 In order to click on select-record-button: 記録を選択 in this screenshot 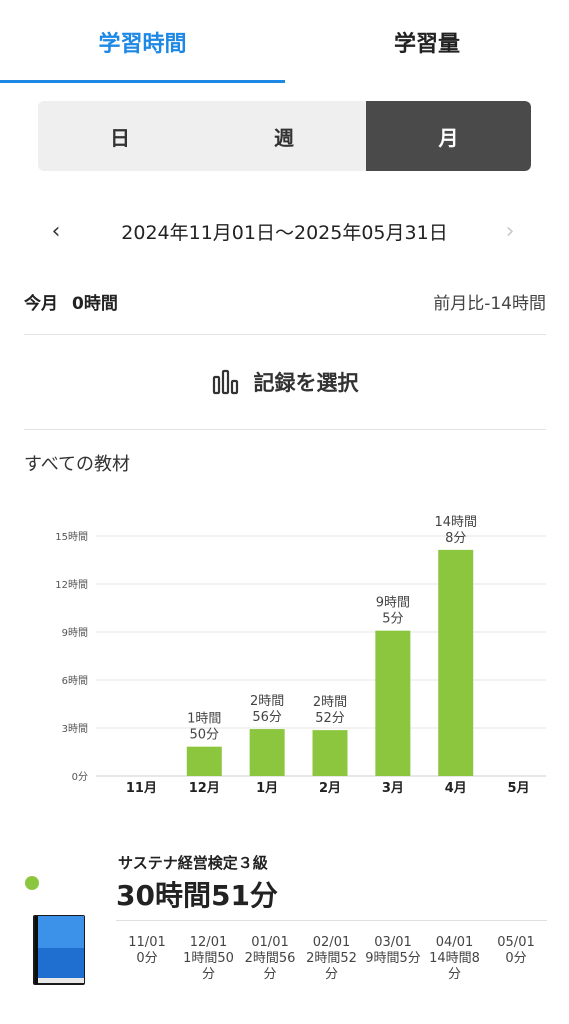, I will do `click(285, 382)`.